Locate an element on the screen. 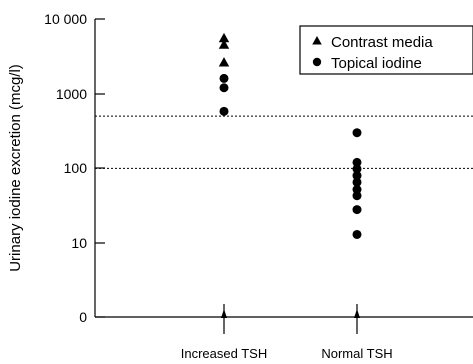 This screenshot has height=364, width=473. x-axis-categories: Increased TSH Normal TSH is located at coordinates (287, 332).